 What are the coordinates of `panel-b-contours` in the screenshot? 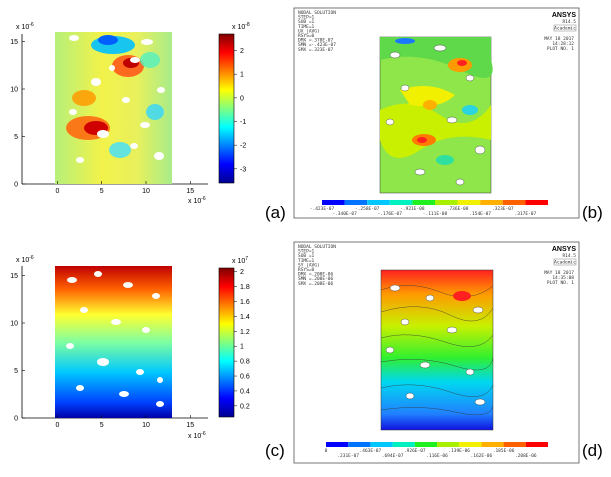 It's located at (436, 101).